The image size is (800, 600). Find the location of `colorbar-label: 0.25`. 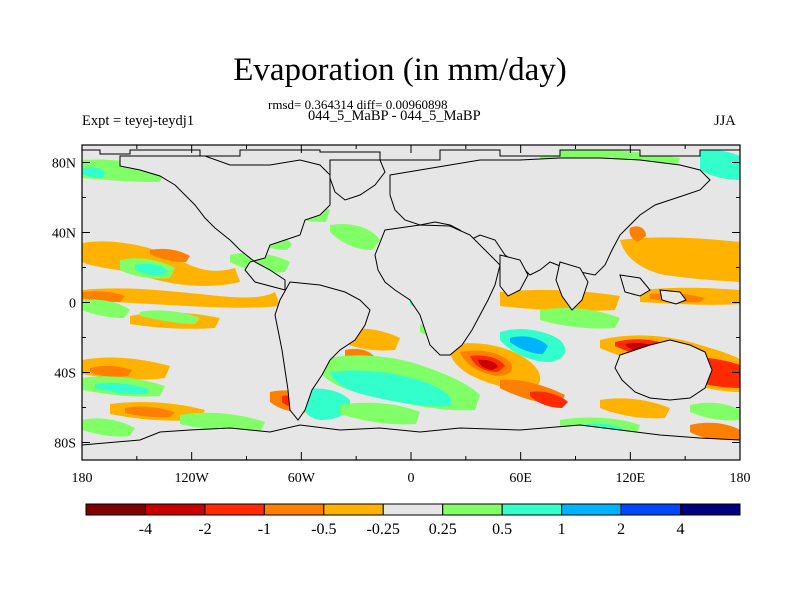

colorbar-label: 0.25 is located at coordinates (443, 529).